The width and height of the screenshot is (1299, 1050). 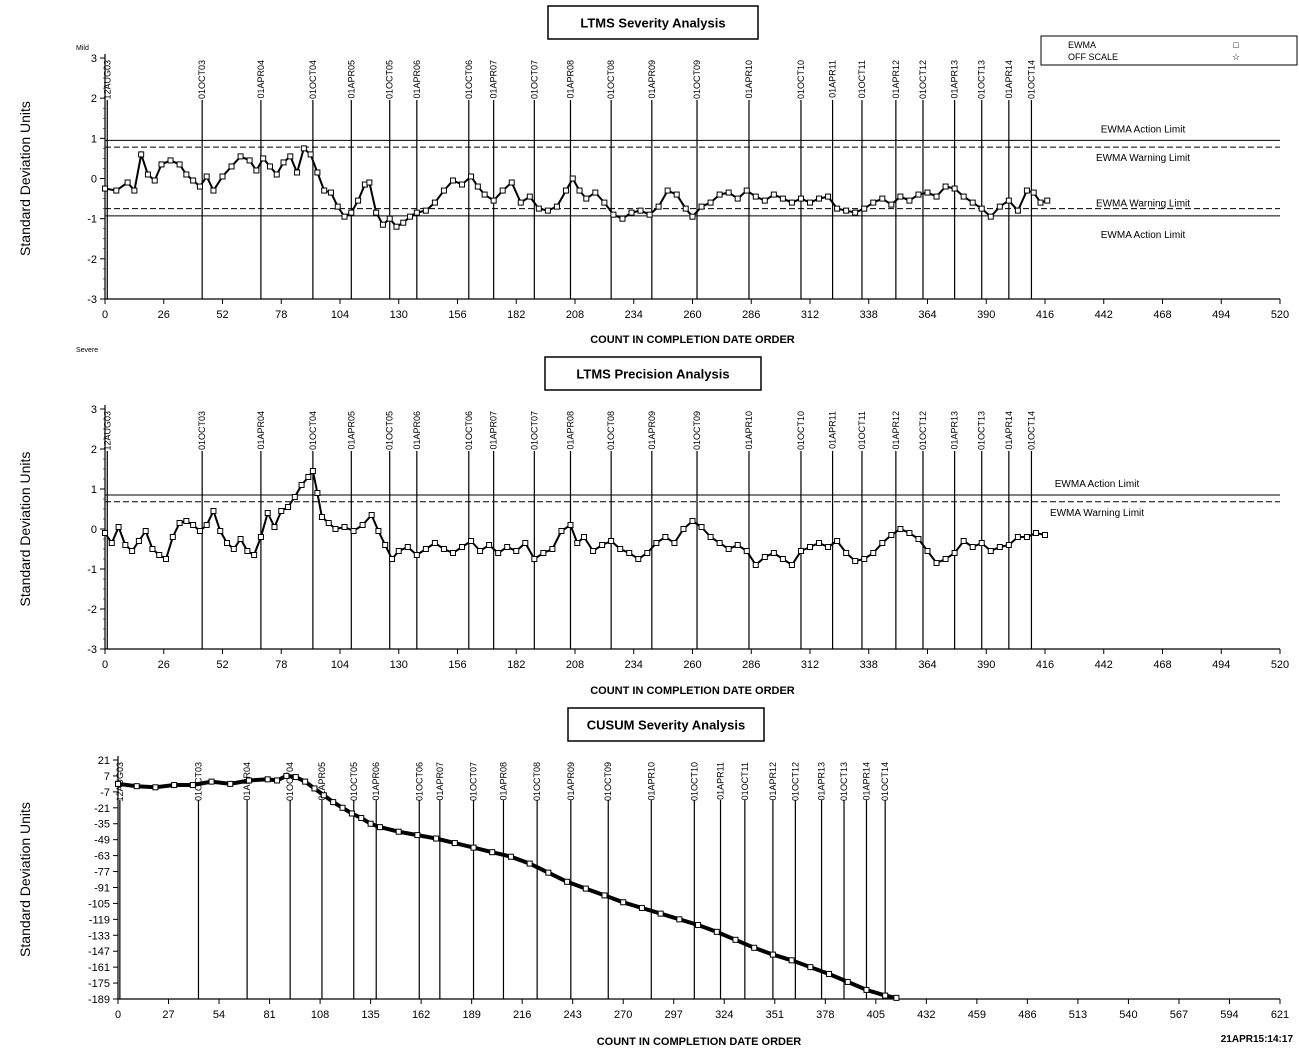 What do you see at coordinates (469, 79) in the screenshot?
I see `date-marker-label: 01OCT06` at bounding box center [469, 79].